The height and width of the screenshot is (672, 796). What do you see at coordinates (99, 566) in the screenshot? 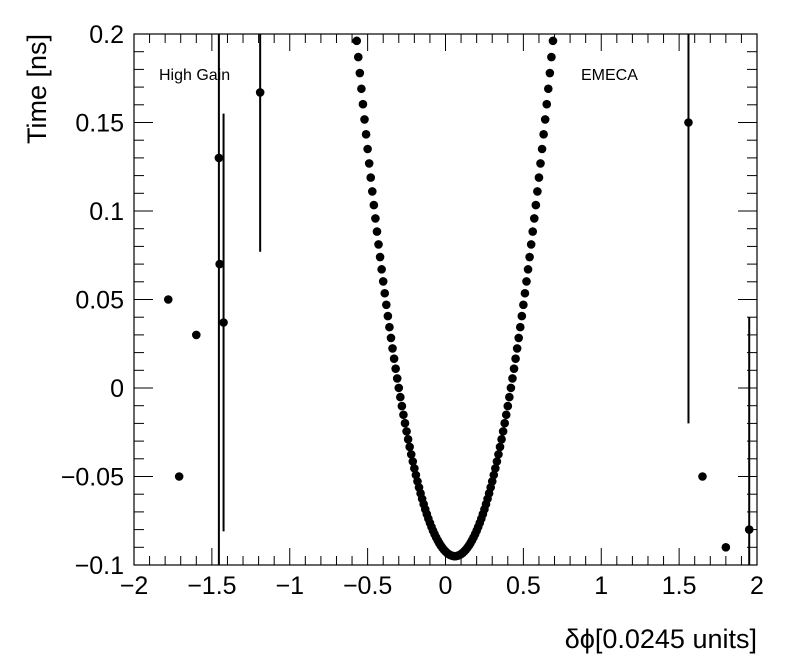
I see `y-tick-label: −0.1` at bounding box center [99, 566].